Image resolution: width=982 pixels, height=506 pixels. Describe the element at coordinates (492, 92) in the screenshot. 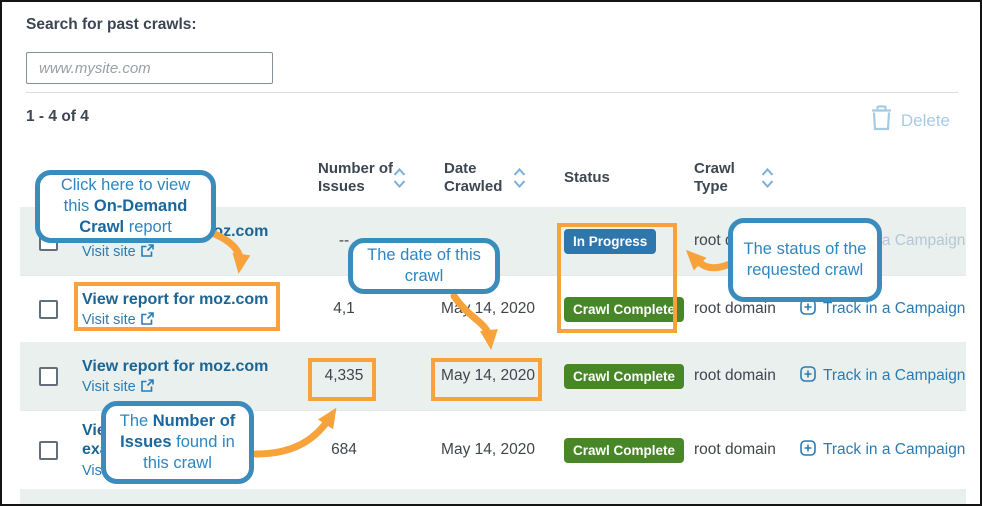

I see `divider` at that location.